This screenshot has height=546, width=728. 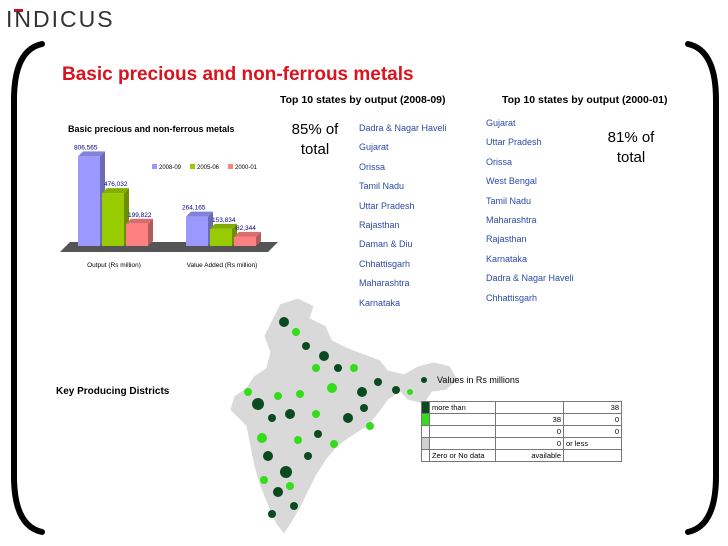 I want to click on state-2008-item: Maharashtra, so click(x=384, y=283).